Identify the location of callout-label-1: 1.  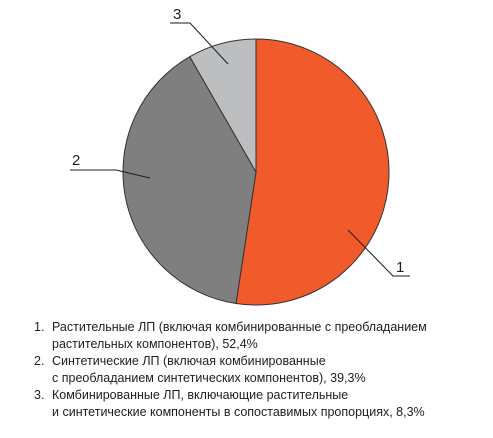
(400, 267).